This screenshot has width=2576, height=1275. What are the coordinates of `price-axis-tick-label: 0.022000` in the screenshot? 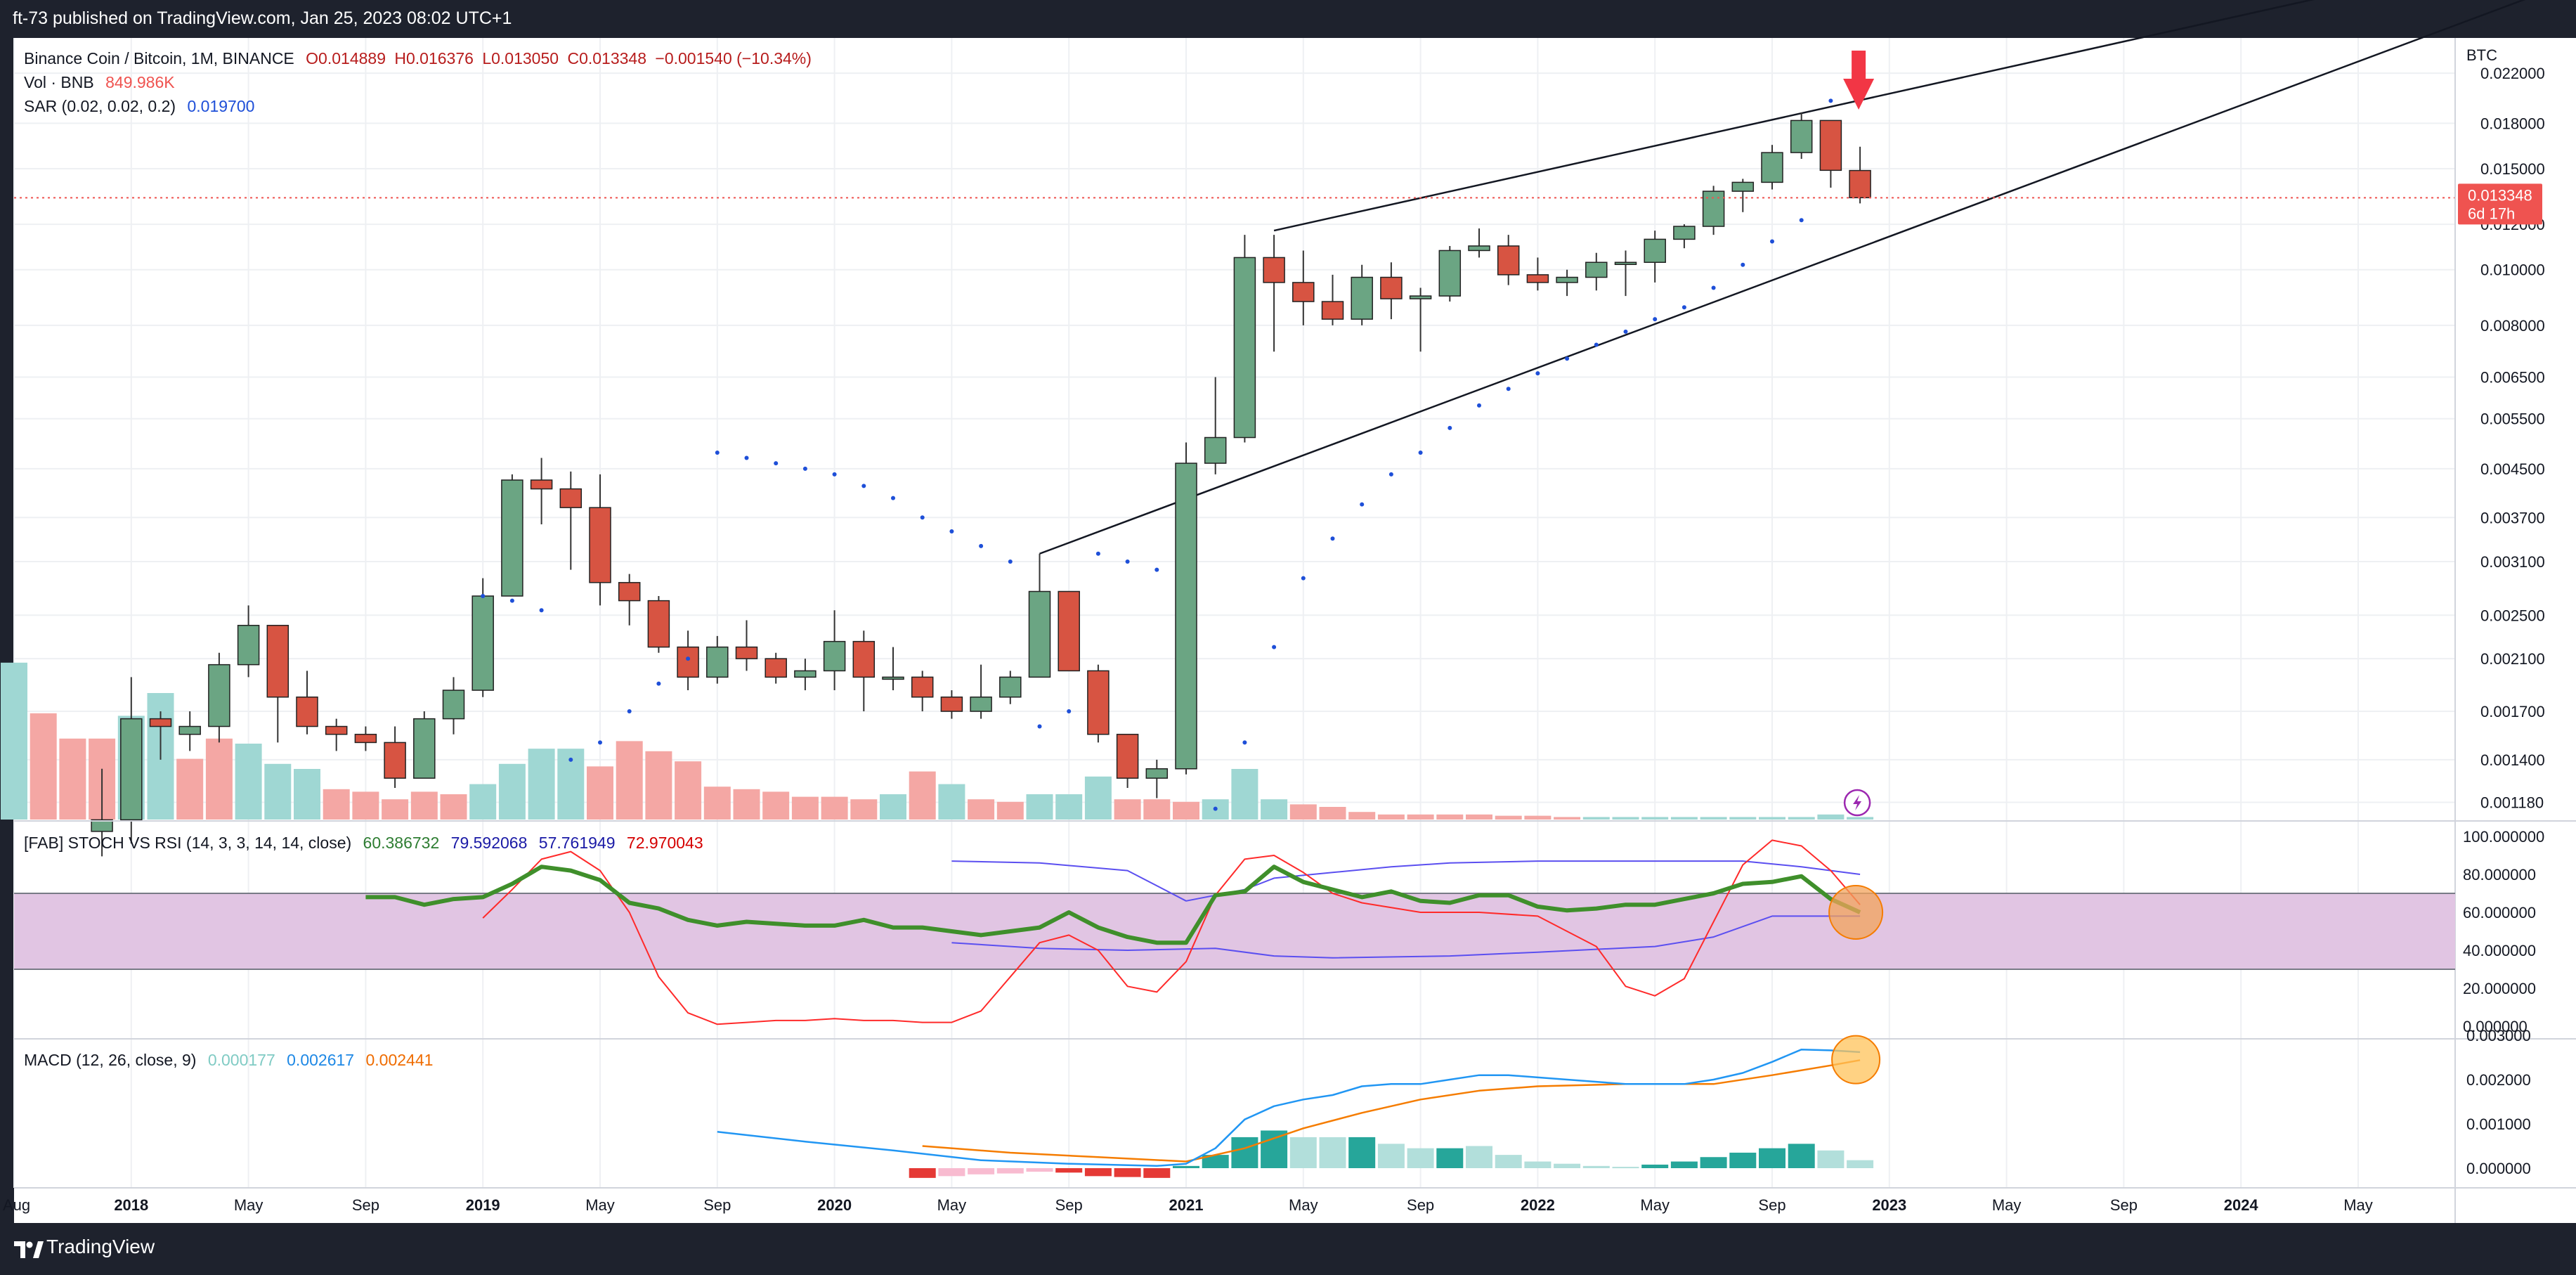 It's located at (2512, 73).